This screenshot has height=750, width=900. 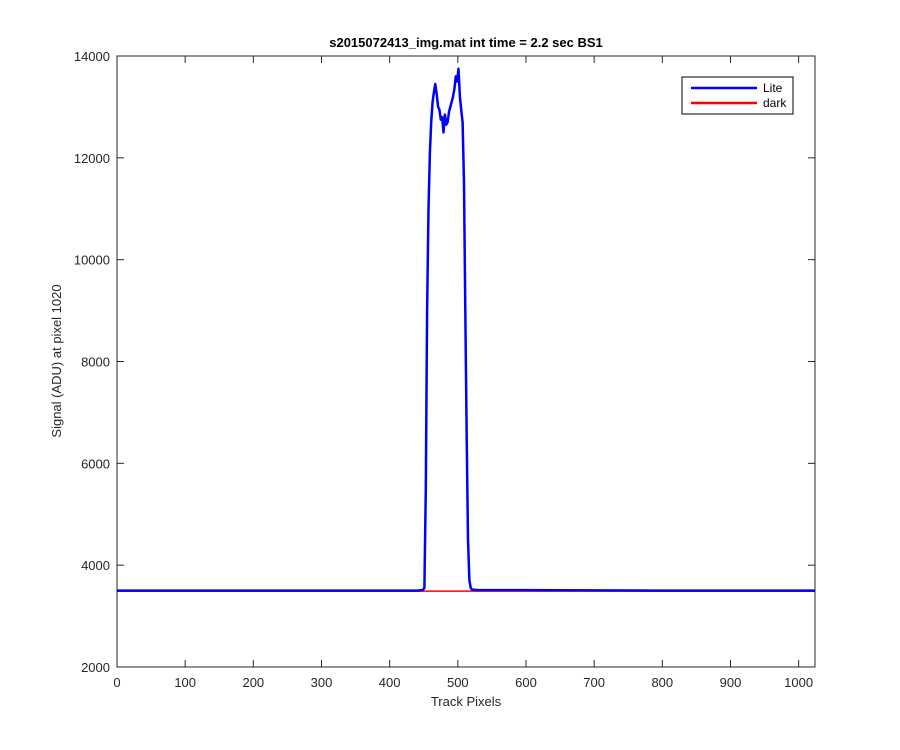 I want to click on y-tick-label: 12000, so click(x=92, y=158).